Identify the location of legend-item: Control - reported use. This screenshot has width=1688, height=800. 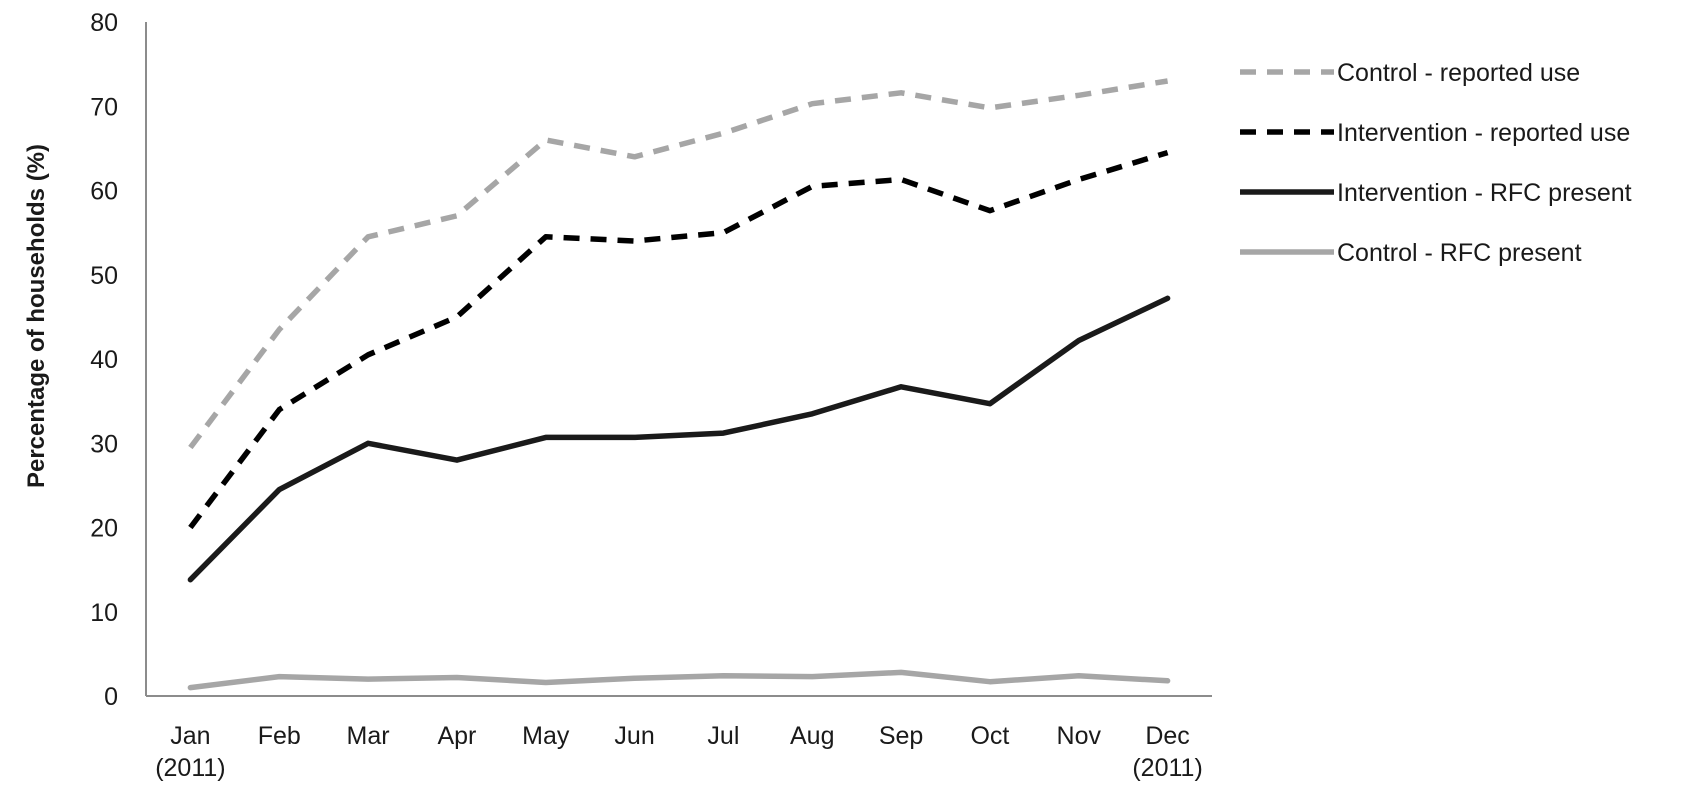
(1410, 73).